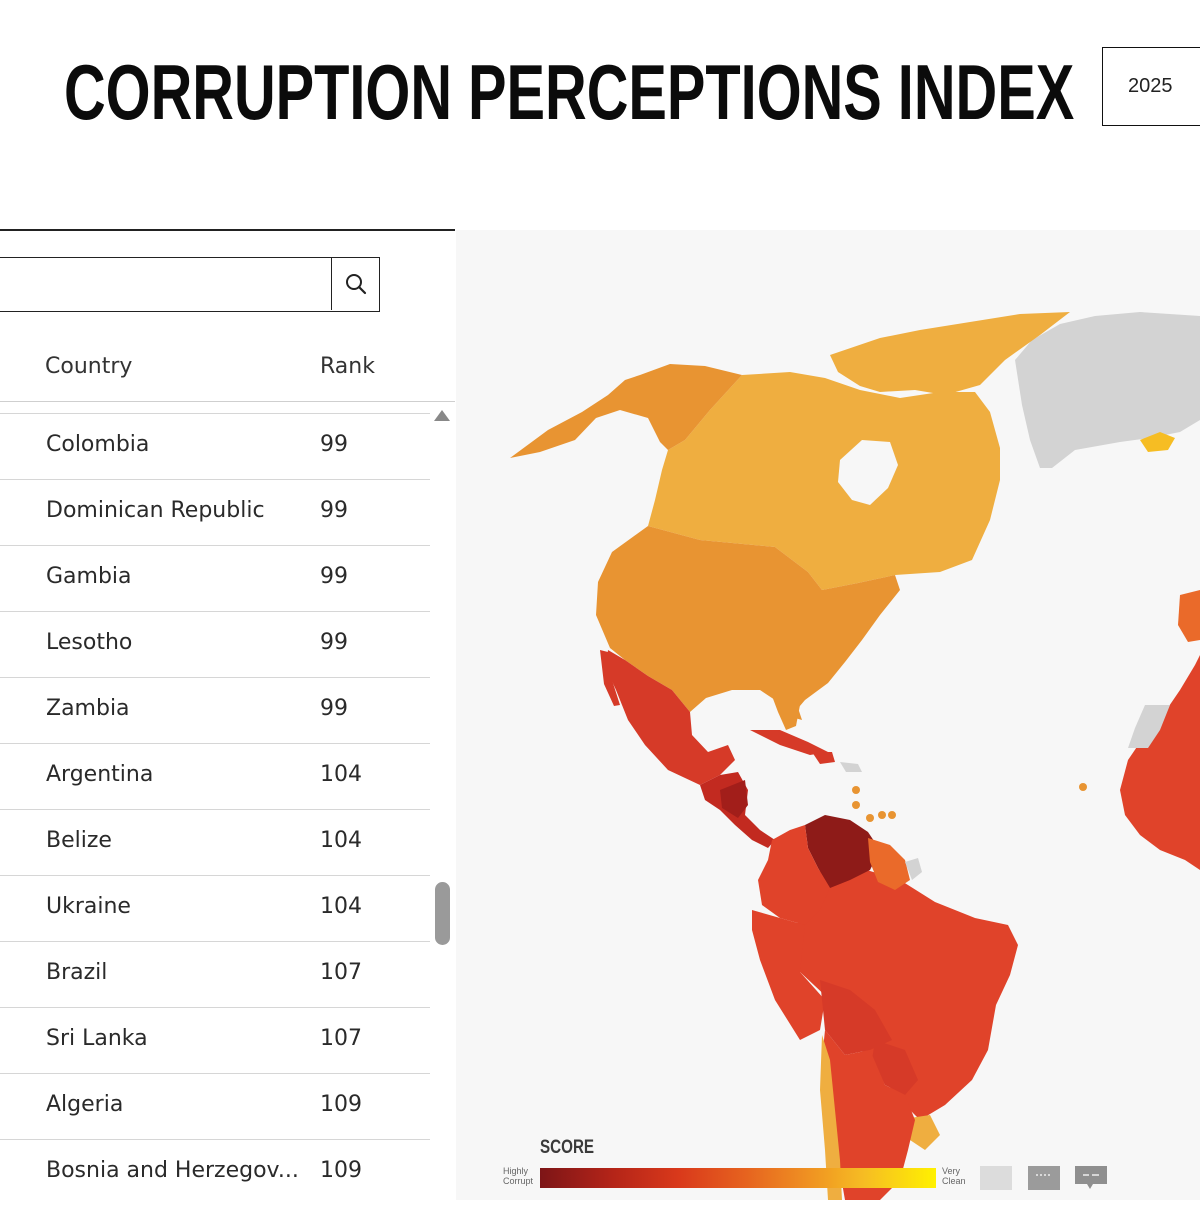  What do you see at coordinates (734, 799) in the screenshot?
I see `map-region-honduras` at bounding box center [734, 799].